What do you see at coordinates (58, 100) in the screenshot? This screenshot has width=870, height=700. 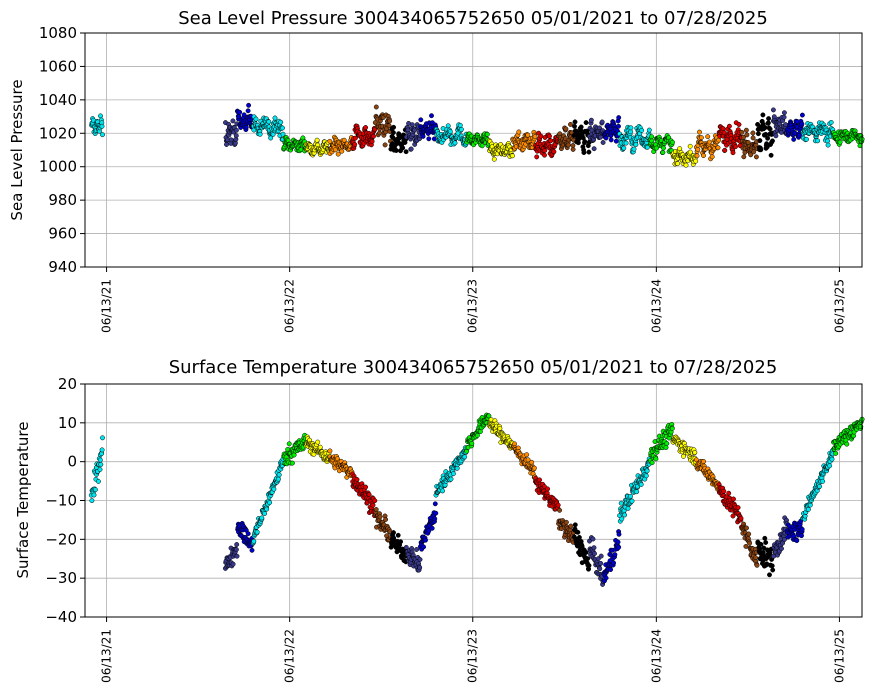 I see `y-tick-label: 1040` at bounding box center [58, 100].